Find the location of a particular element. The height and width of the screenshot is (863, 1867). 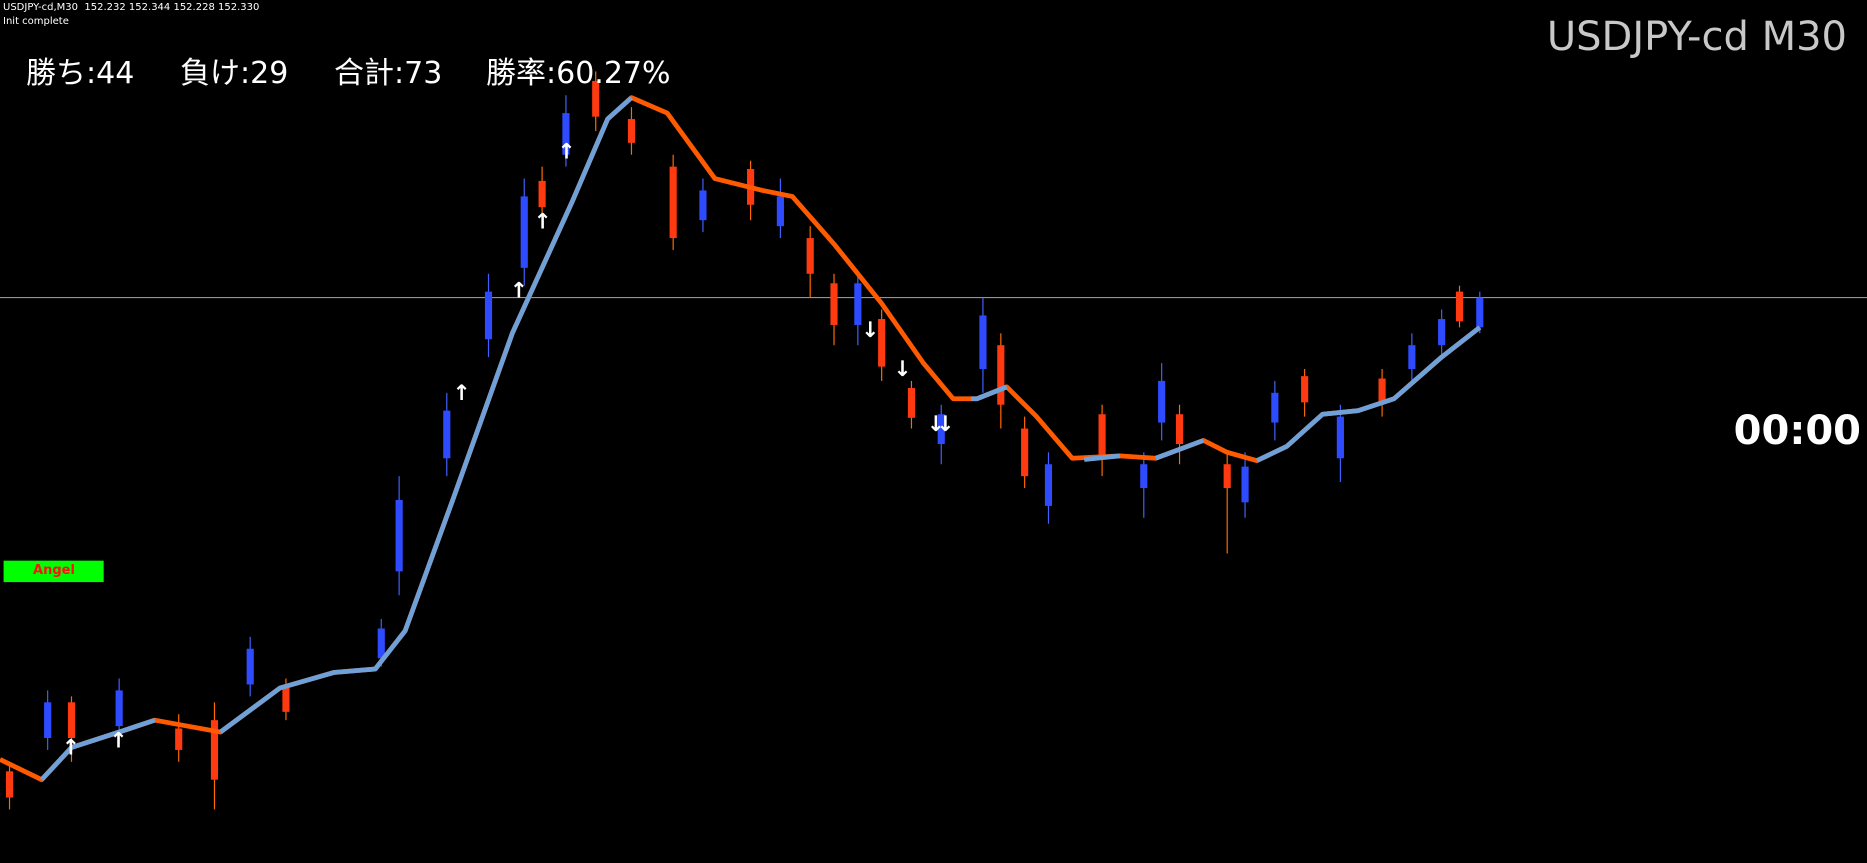

badge: Angel is located at coordinates (54, 570).